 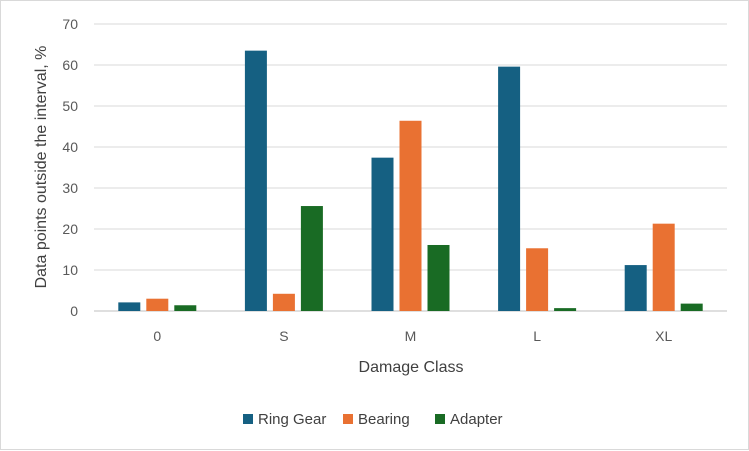 What do you see at coordinates (41, 167) in the screenshot?
I see `y-axis-title: Data points outside the interval, %` at bounding box center [41, 167].